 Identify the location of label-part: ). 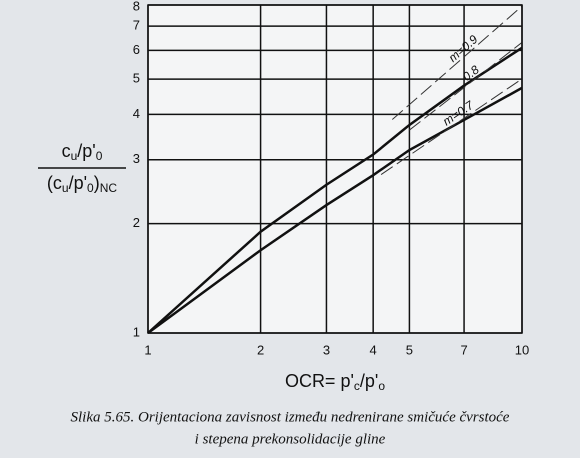
(97, 183).